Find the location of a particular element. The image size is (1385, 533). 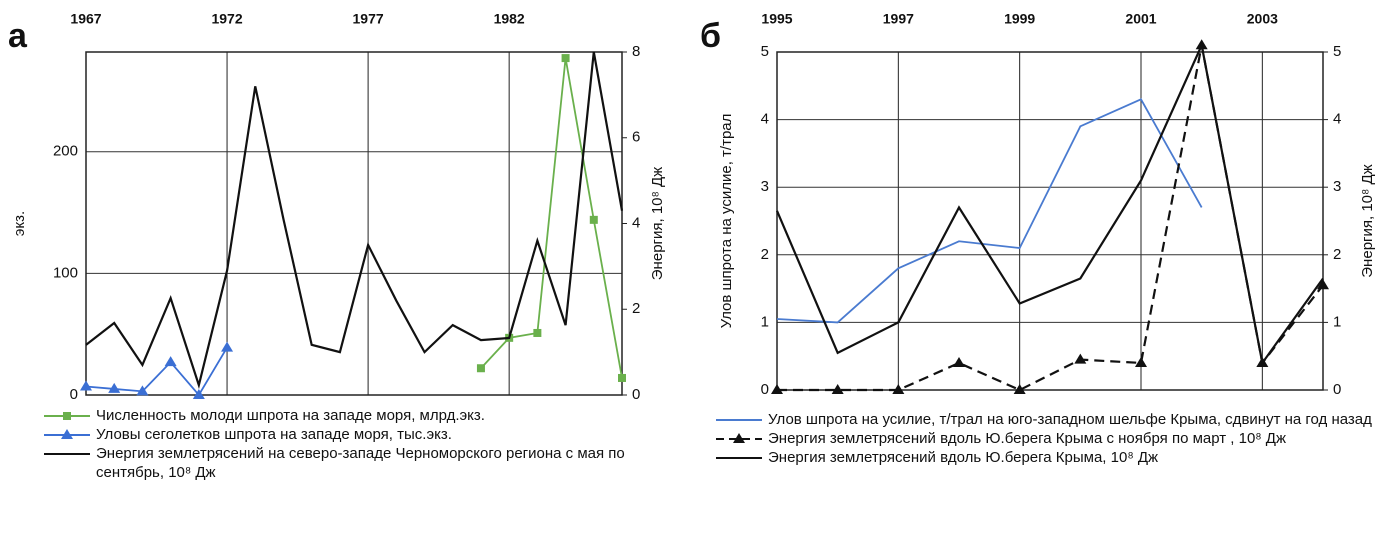

y2-tick-label: 3 is located at coordinates (1337, 186).